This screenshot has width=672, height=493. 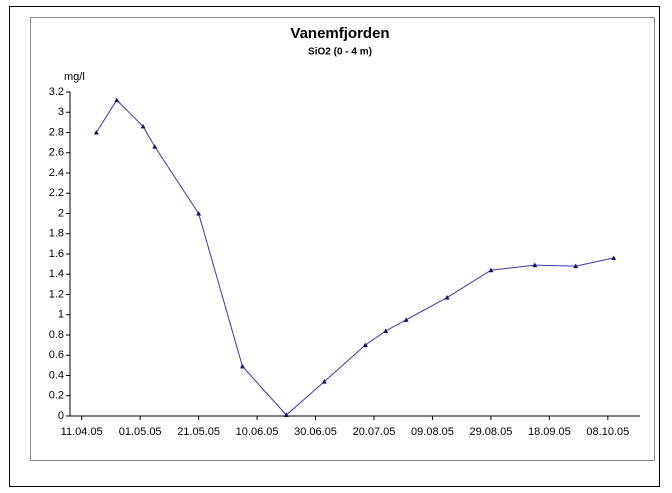 I want to click on y-tick-label: 1.8, so click(x=56, y=234).